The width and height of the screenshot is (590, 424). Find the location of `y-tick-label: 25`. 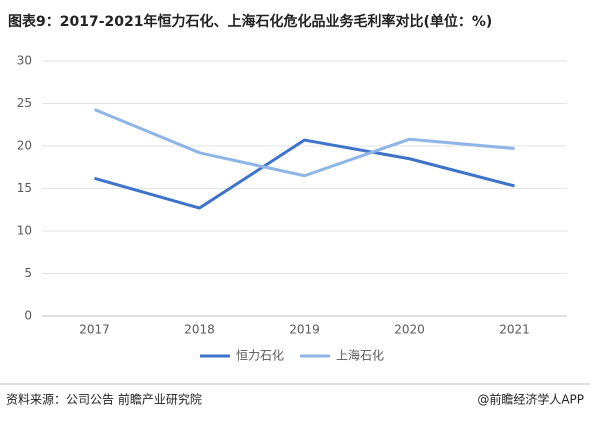

y-tick-label: 25 is located at coordinates (24, 103).